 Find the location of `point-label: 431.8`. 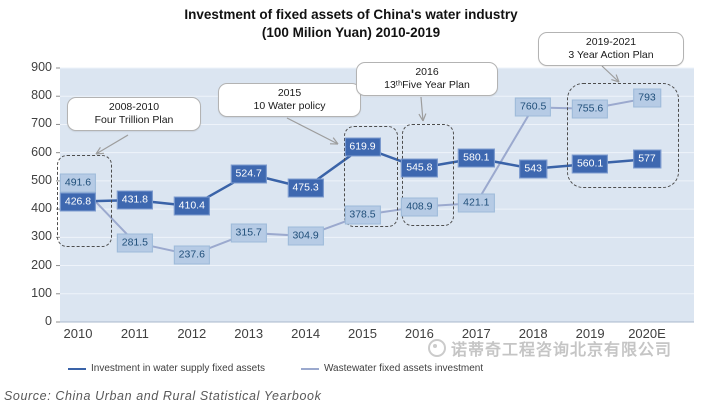

point-label: 431.8 is located at coordinates (135, 200).